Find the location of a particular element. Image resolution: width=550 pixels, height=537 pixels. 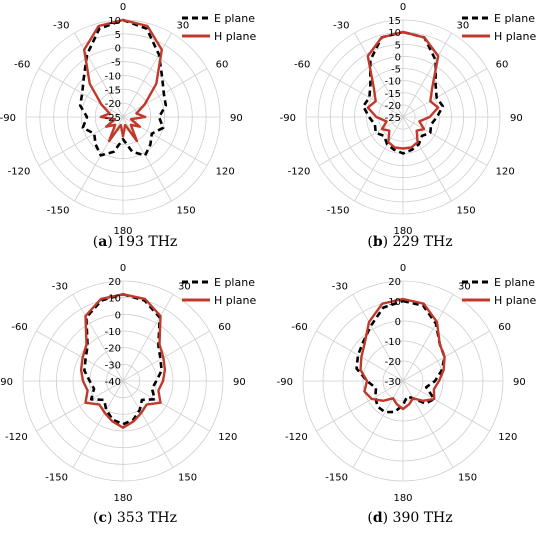

radial-tick-label: 15 is located at coordinates (394, 21).